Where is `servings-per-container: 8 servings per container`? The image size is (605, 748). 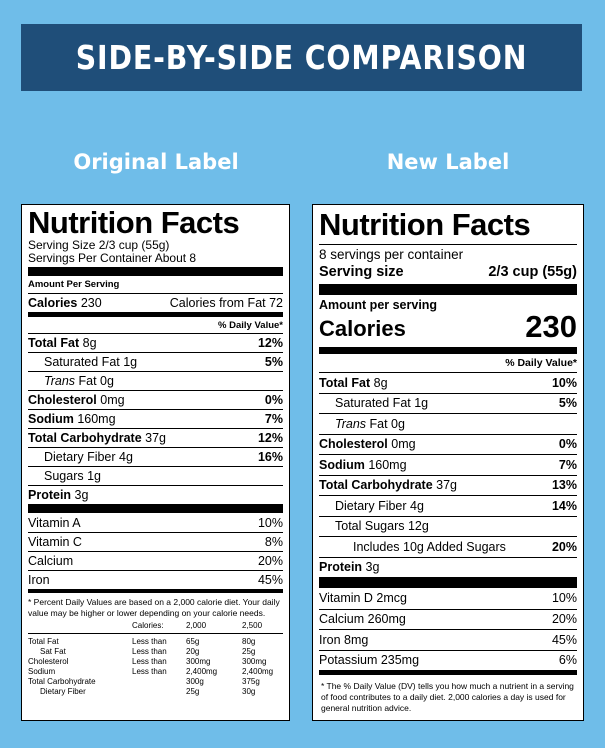 servings-per-container: 8 servings per container is located at coordinates (391, 254).